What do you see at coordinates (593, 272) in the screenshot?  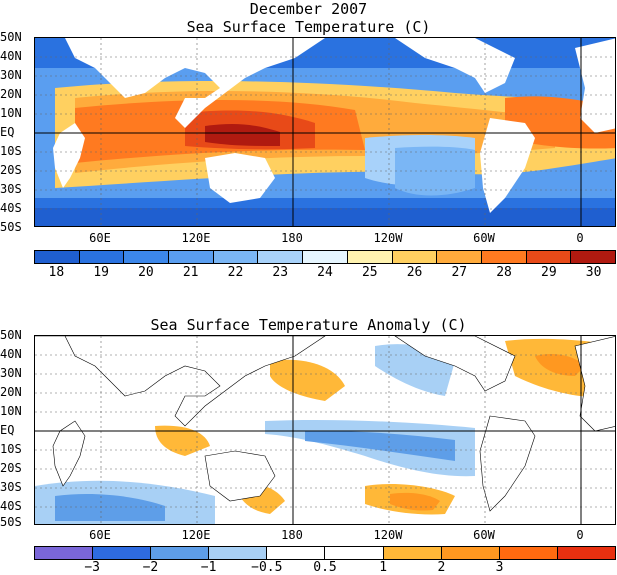 I see `colorbar-tick-label: 30` at bounding box center [593, 272].